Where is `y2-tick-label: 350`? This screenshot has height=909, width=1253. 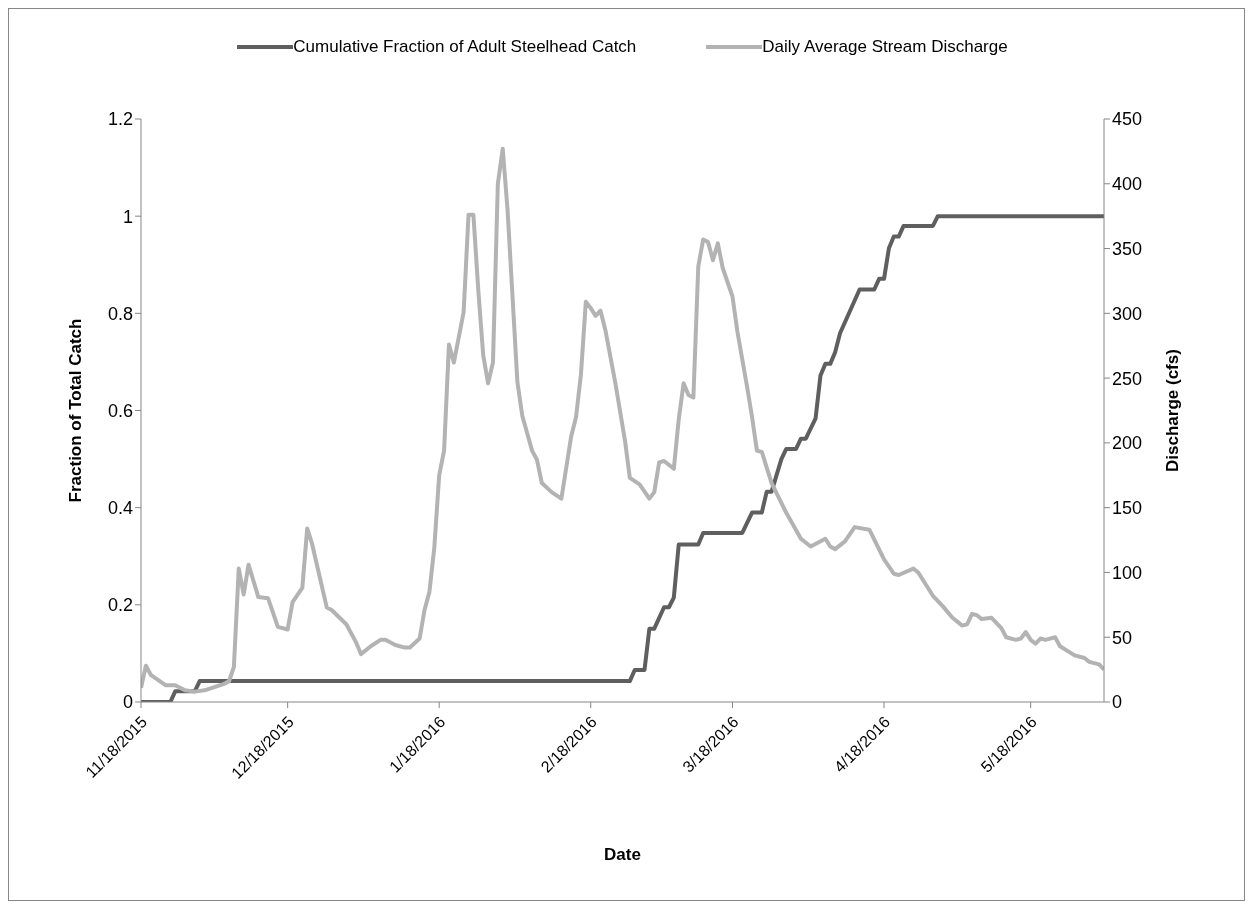 y2-tick-label: 350 is located at coordinates (1127, 248).